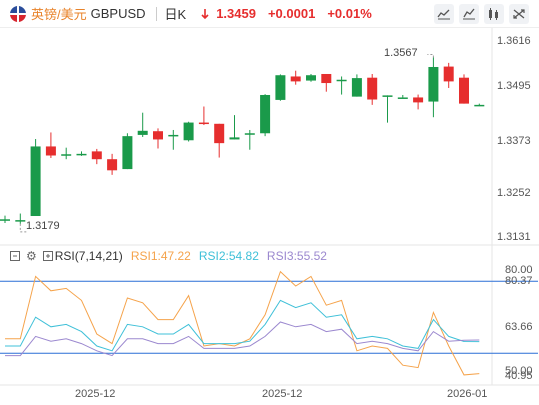 This screenshot has height=405, width=539. Describe the element at coordinates (242, 339) in the screenshot. I see `rsi-line-rsi3` at that location.